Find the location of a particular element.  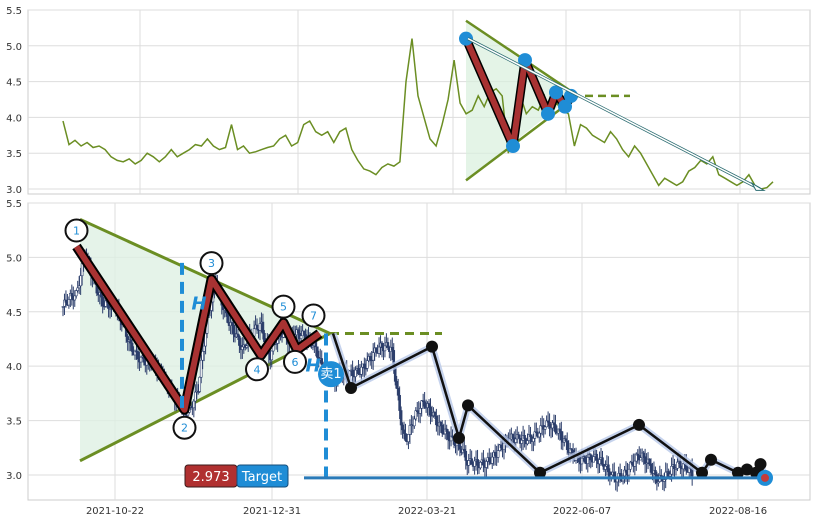

pattern-point-label: 1 is located at coordinates (76, 231).